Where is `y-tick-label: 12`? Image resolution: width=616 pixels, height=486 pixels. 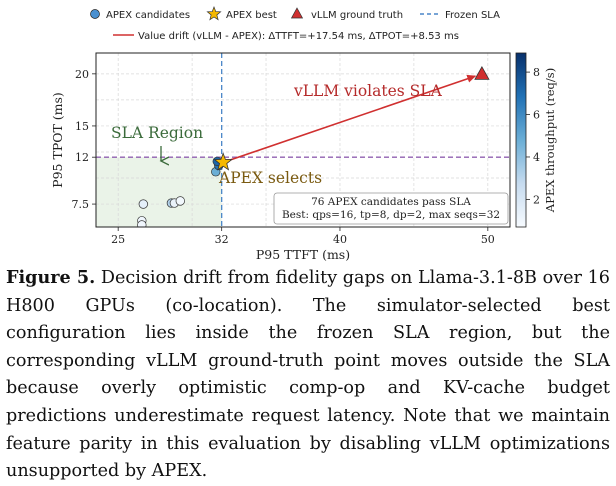
y-tick-label: 12 is located at coordinates (82, 157).